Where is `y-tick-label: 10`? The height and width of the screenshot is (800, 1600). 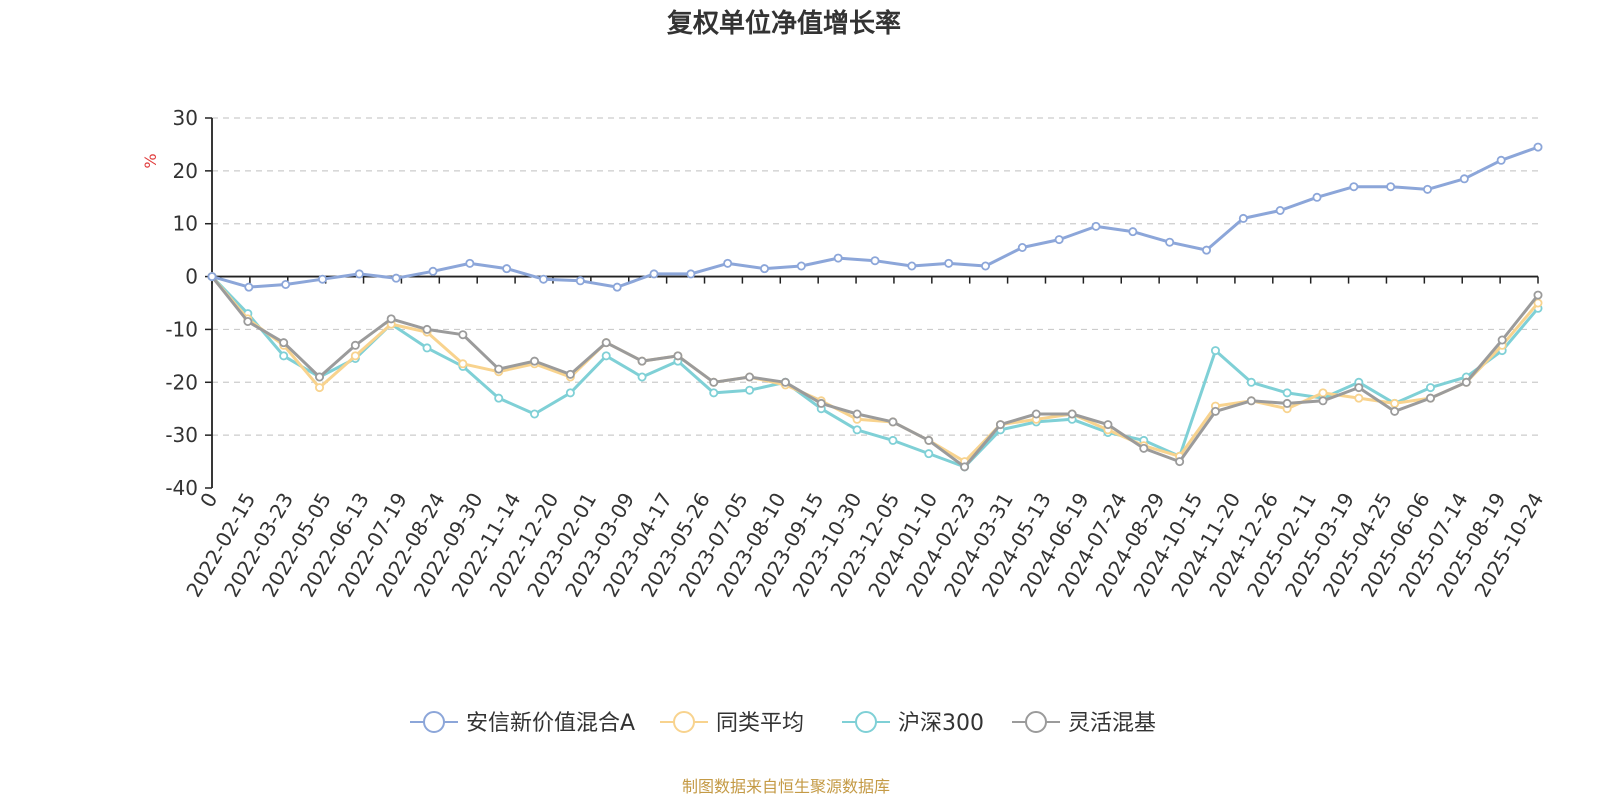
y-tick-label: 10 is located at coordinates (185, 224).